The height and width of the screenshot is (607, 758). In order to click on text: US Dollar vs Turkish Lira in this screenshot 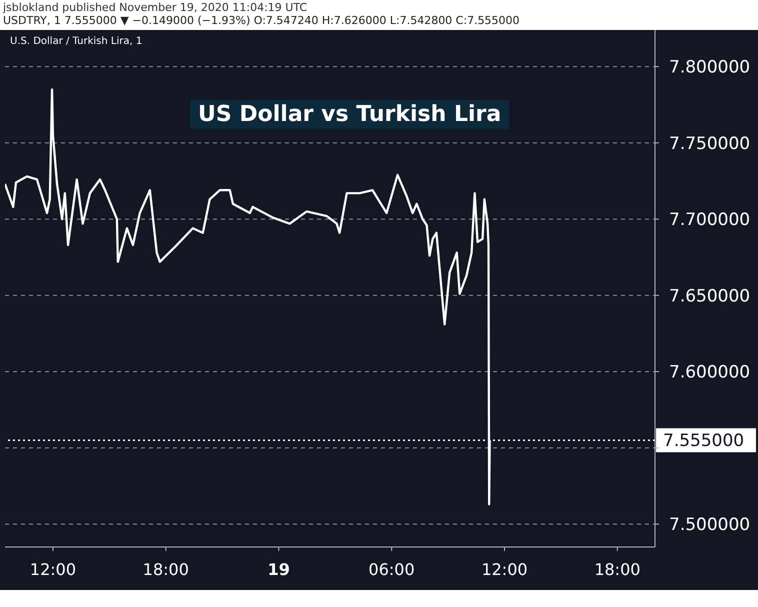, I will do `click(350, 114)`.